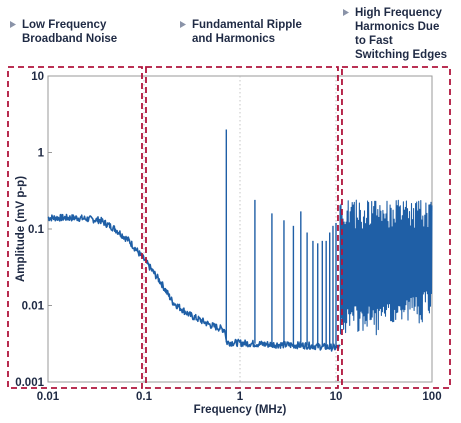  What do you see at coordinates (21, 229) in the screenshot?
I see `y-axis-title: Amplitude (mV p-p)` at bounding box center [21, 229].